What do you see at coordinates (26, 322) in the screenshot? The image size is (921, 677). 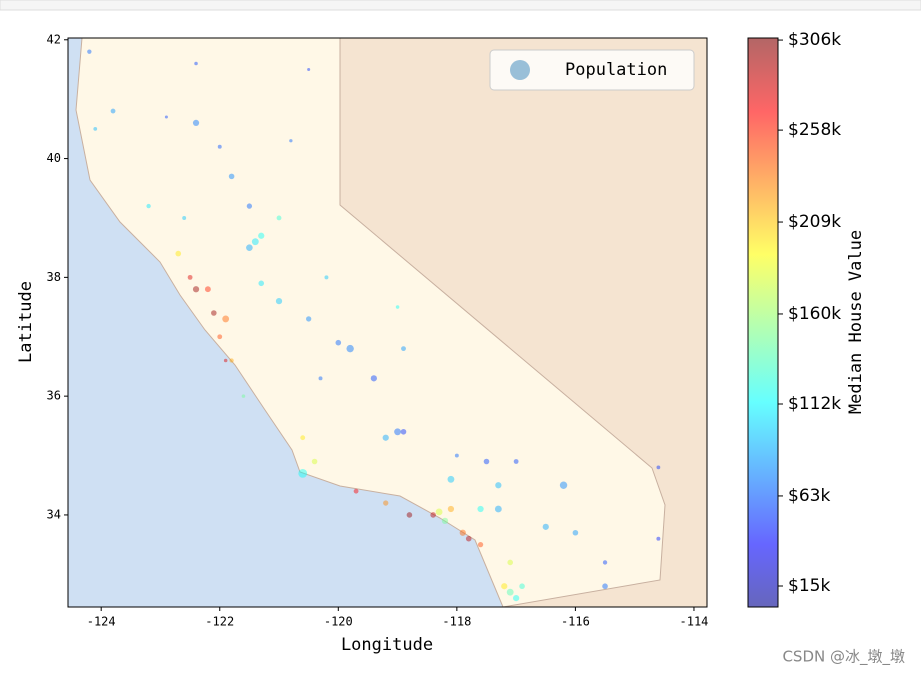 I see `y-axis-label: Latitude` at bounding box center [26, 322].